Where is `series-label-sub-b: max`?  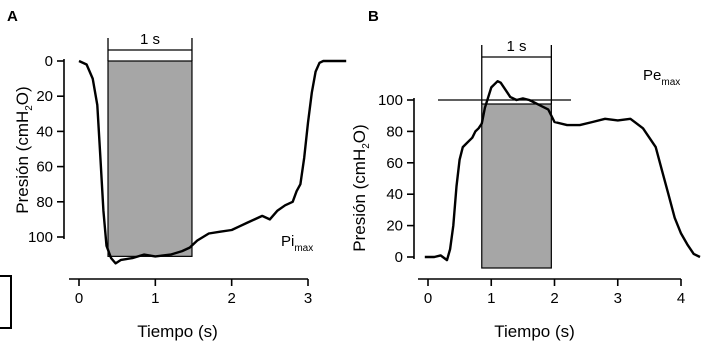 series-label-sub-b: max is located at coordinates (670, 82).